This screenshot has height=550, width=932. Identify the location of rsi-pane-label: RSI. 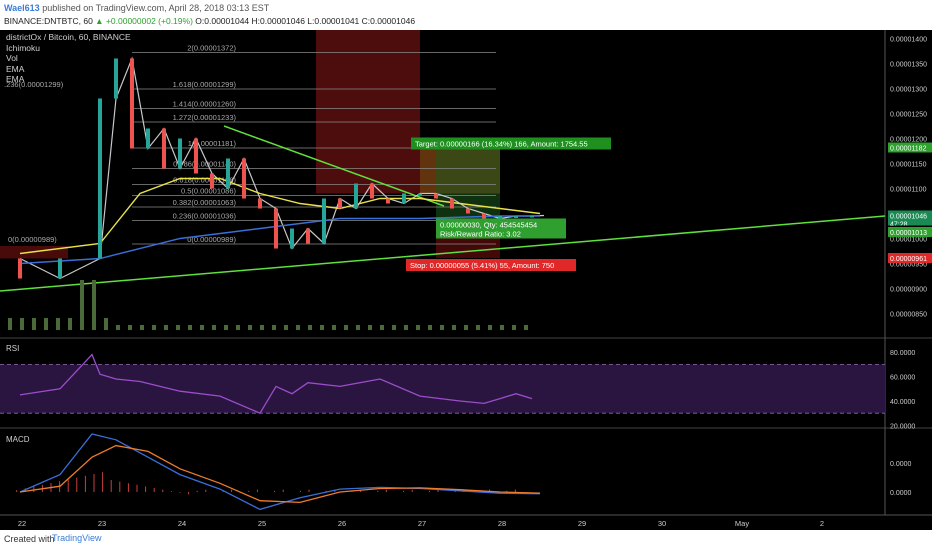
(13, 348).